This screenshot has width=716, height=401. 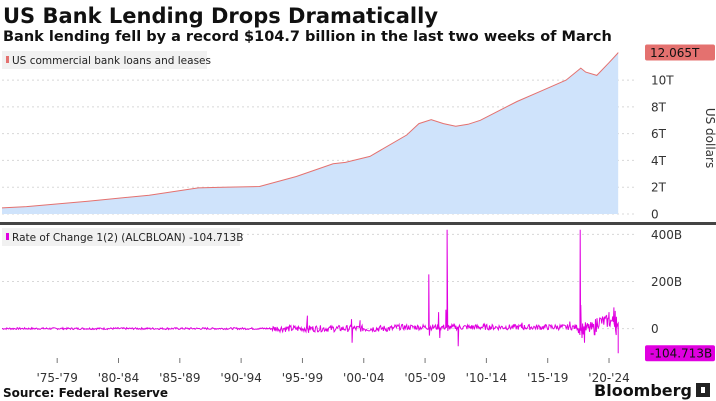 I want to click on bottom-legend-box, so click(x=121, y=237).